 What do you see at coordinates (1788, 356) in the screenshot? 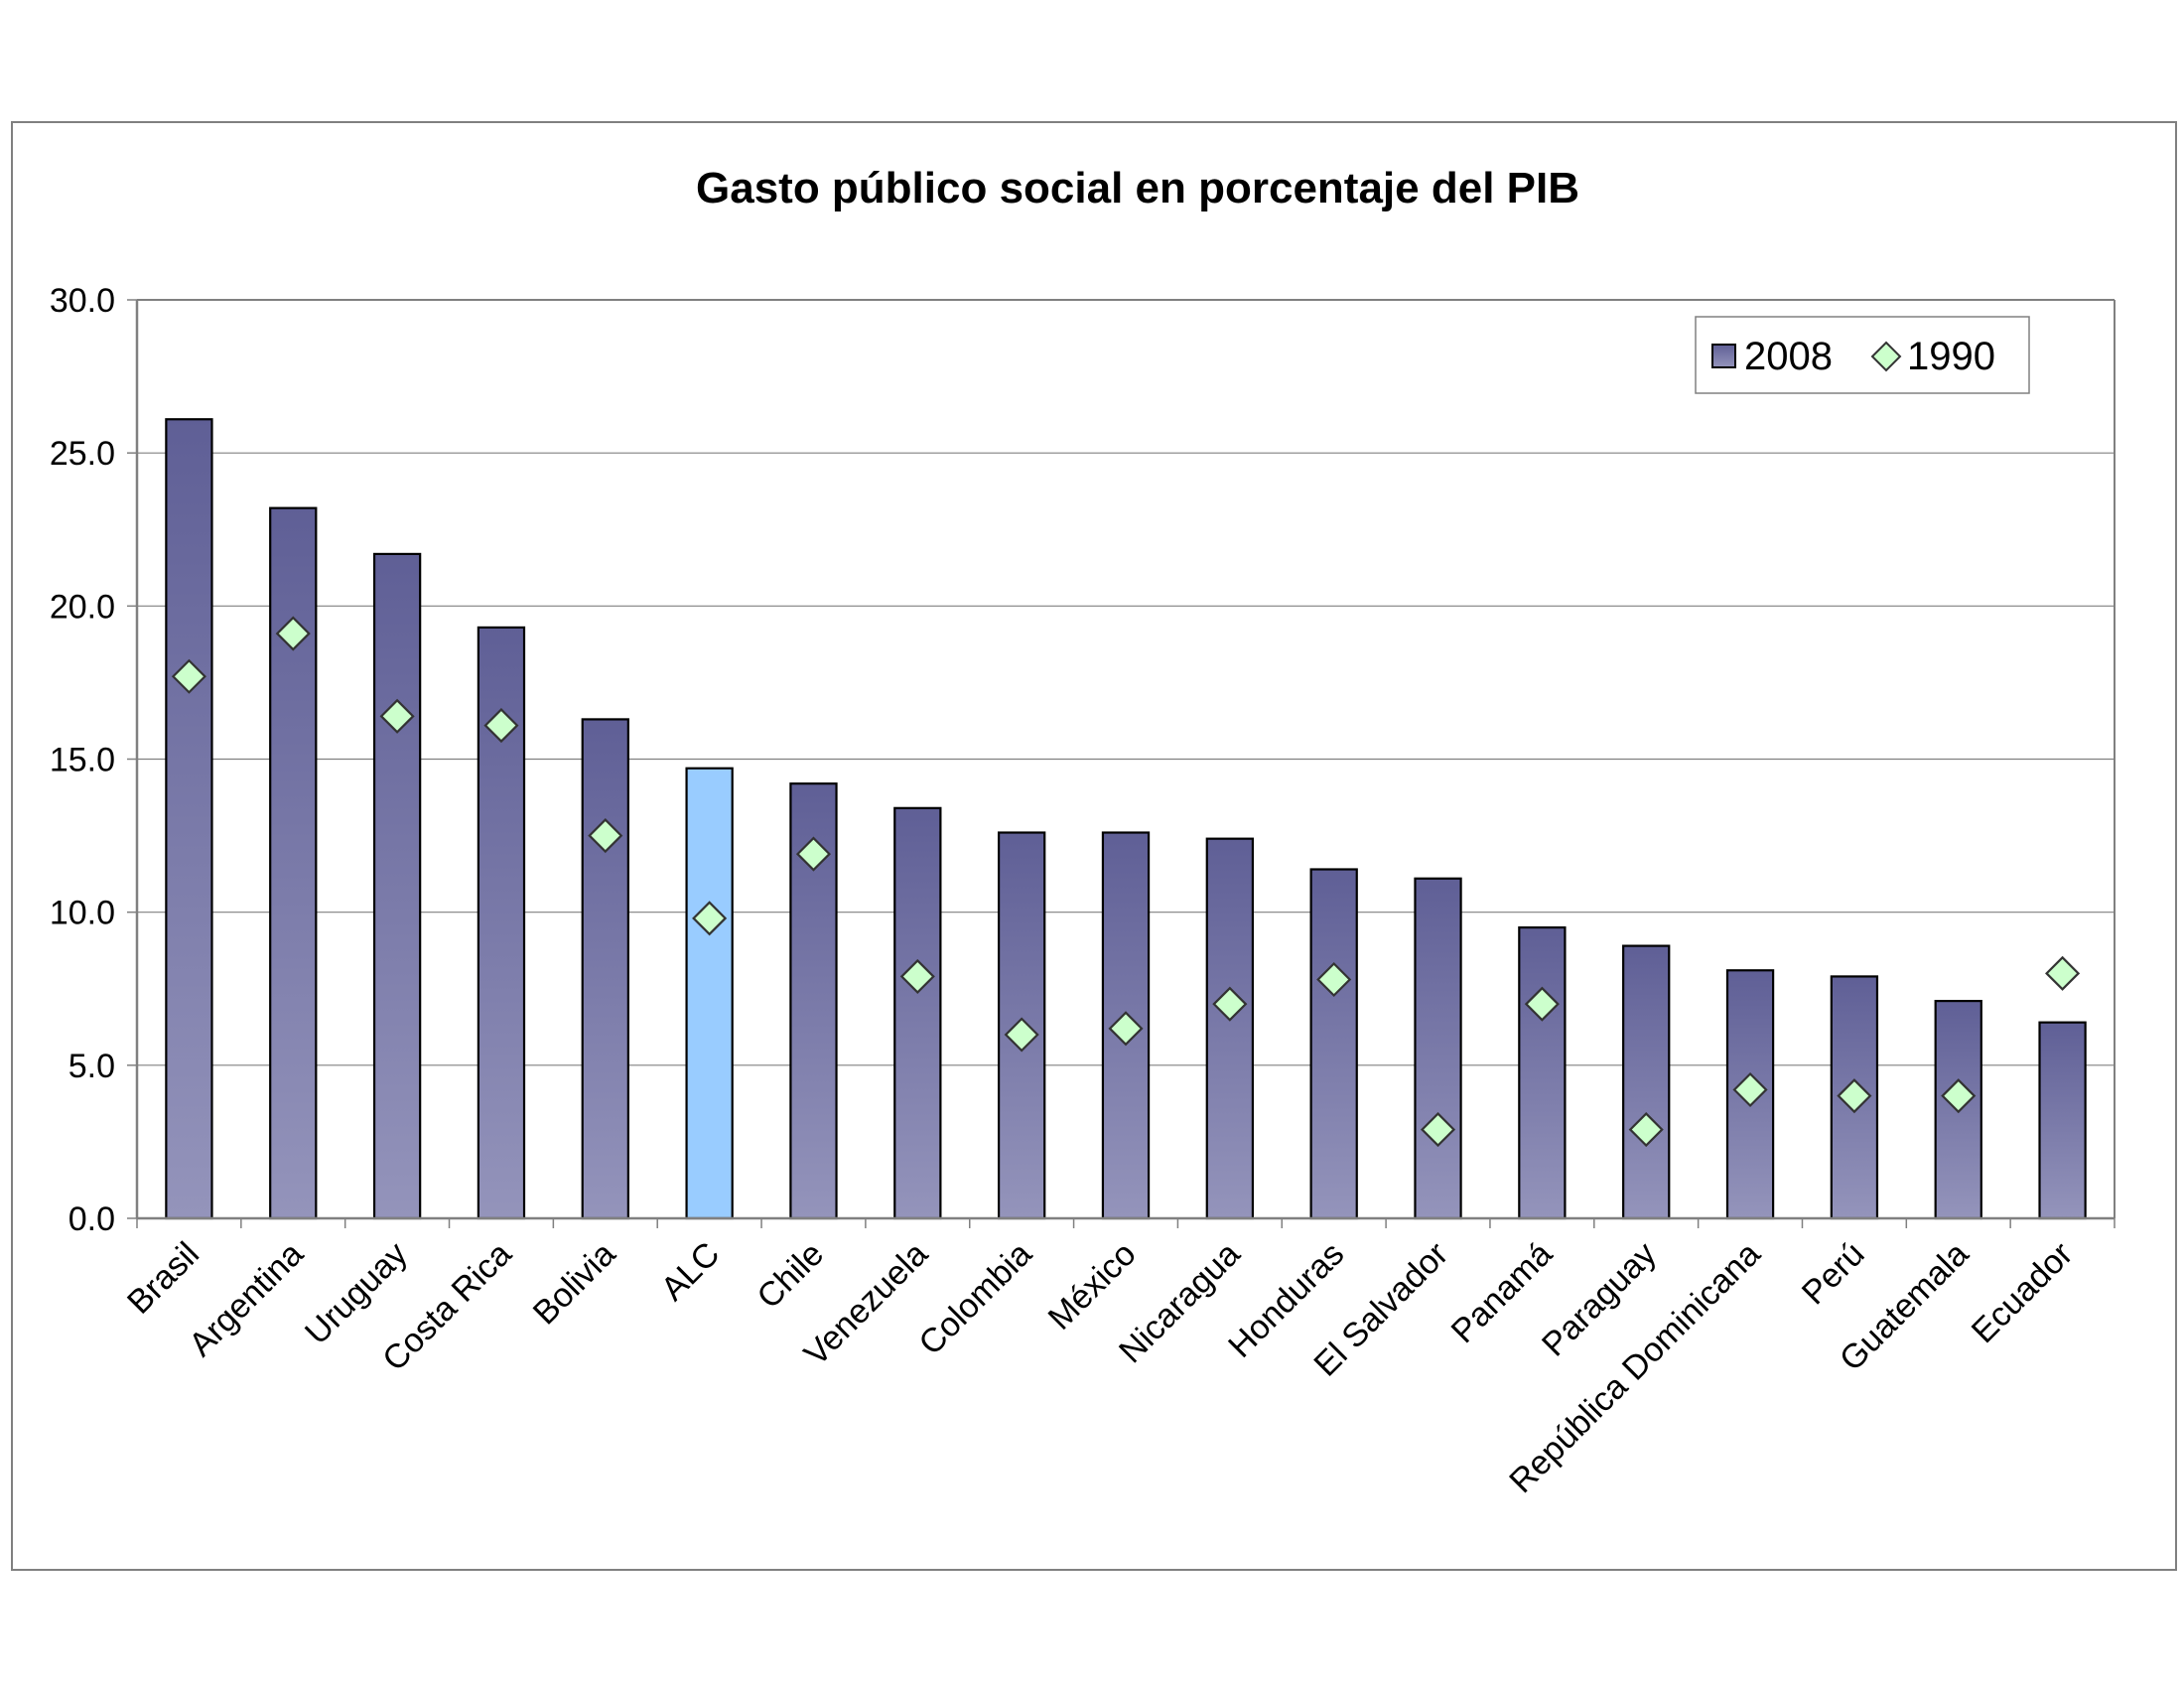
I see `legend-label-2008: 2008` at bounding box center [1788, 356].